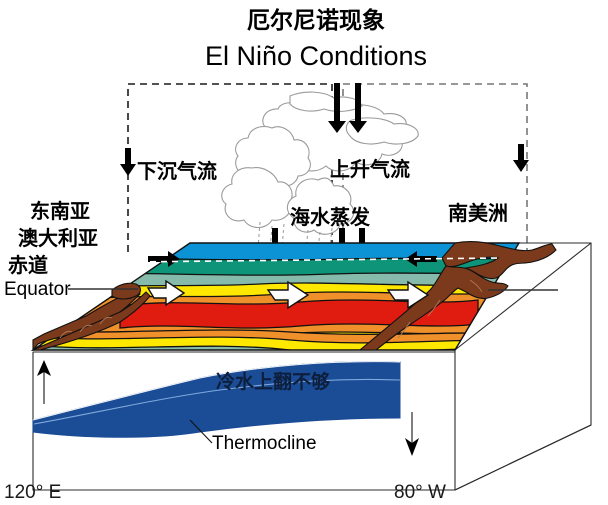  Describe the element at coordinates (164, 259) in the screenshot. I see `surface-wind-arrow-east` at that location.